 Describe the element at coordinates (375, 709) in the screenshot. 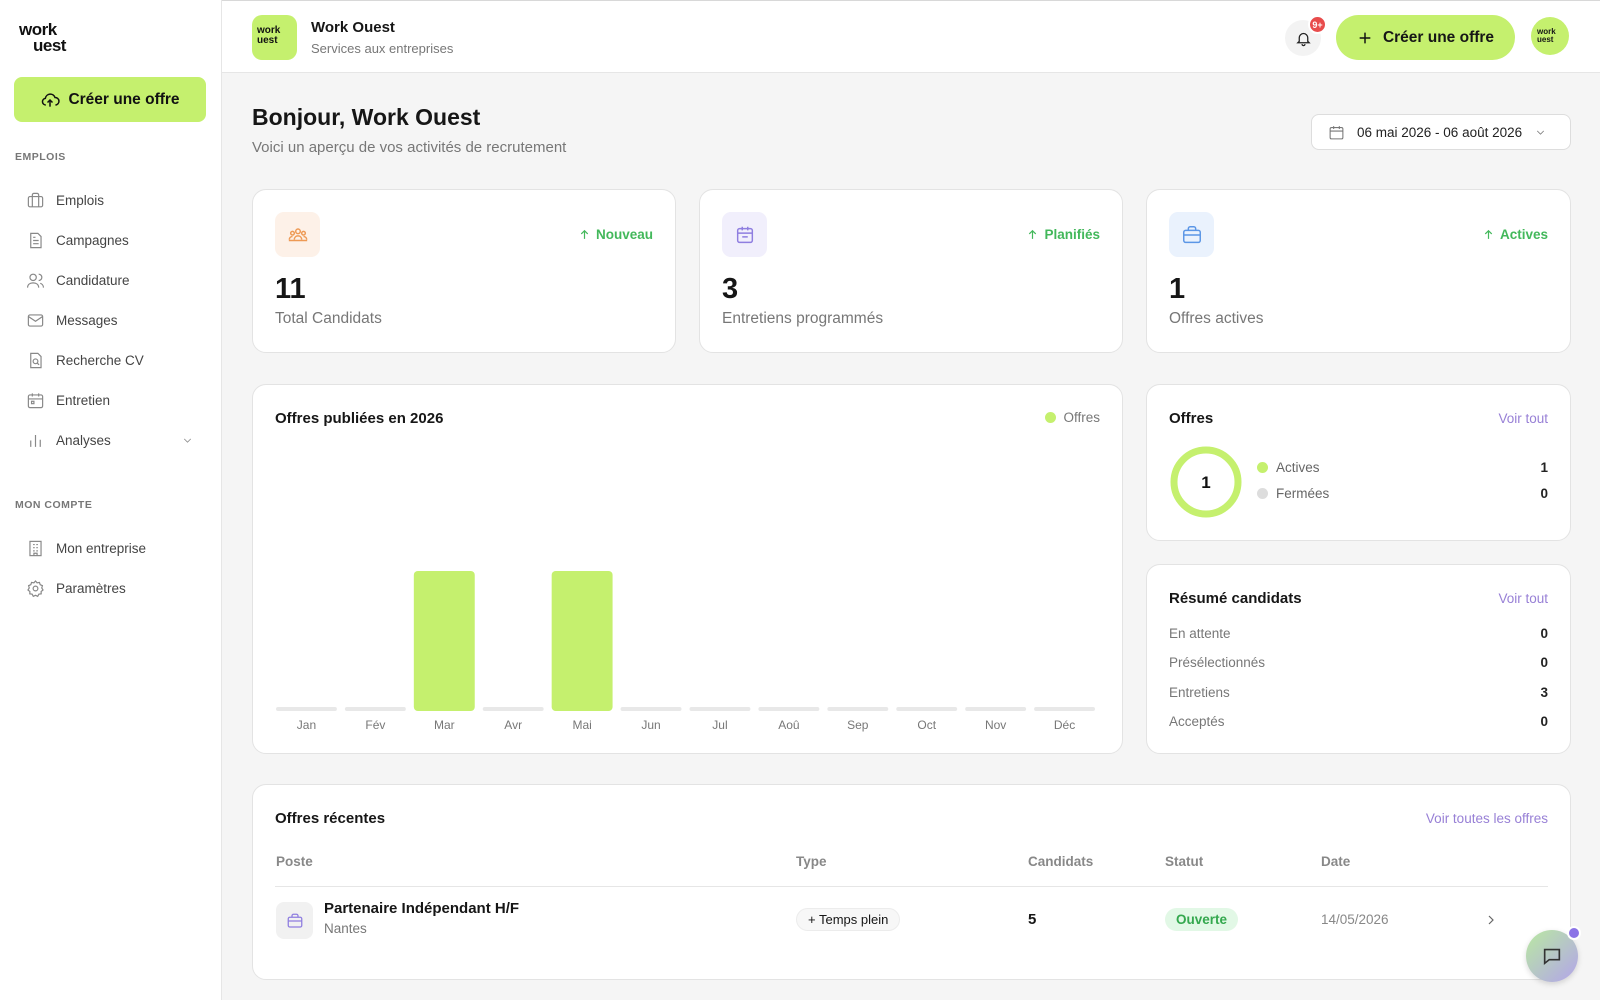

I see `bar-Fév` at that location.